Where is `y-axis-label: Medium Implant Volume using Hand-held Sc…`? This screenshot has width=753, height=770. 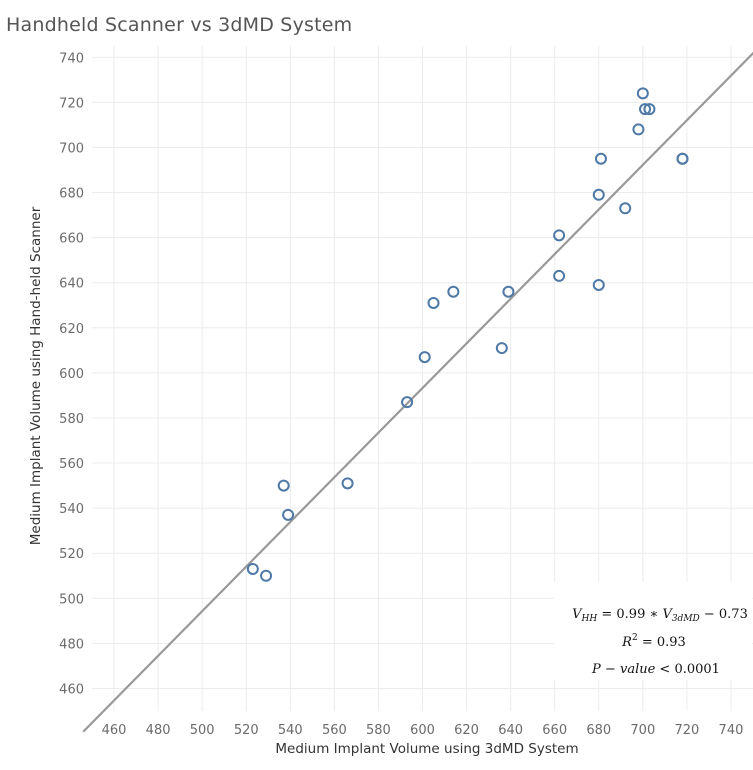 y-axis-label: Medium Implant Volume using Hand-held Sc… is located at coordinates (36, 375).